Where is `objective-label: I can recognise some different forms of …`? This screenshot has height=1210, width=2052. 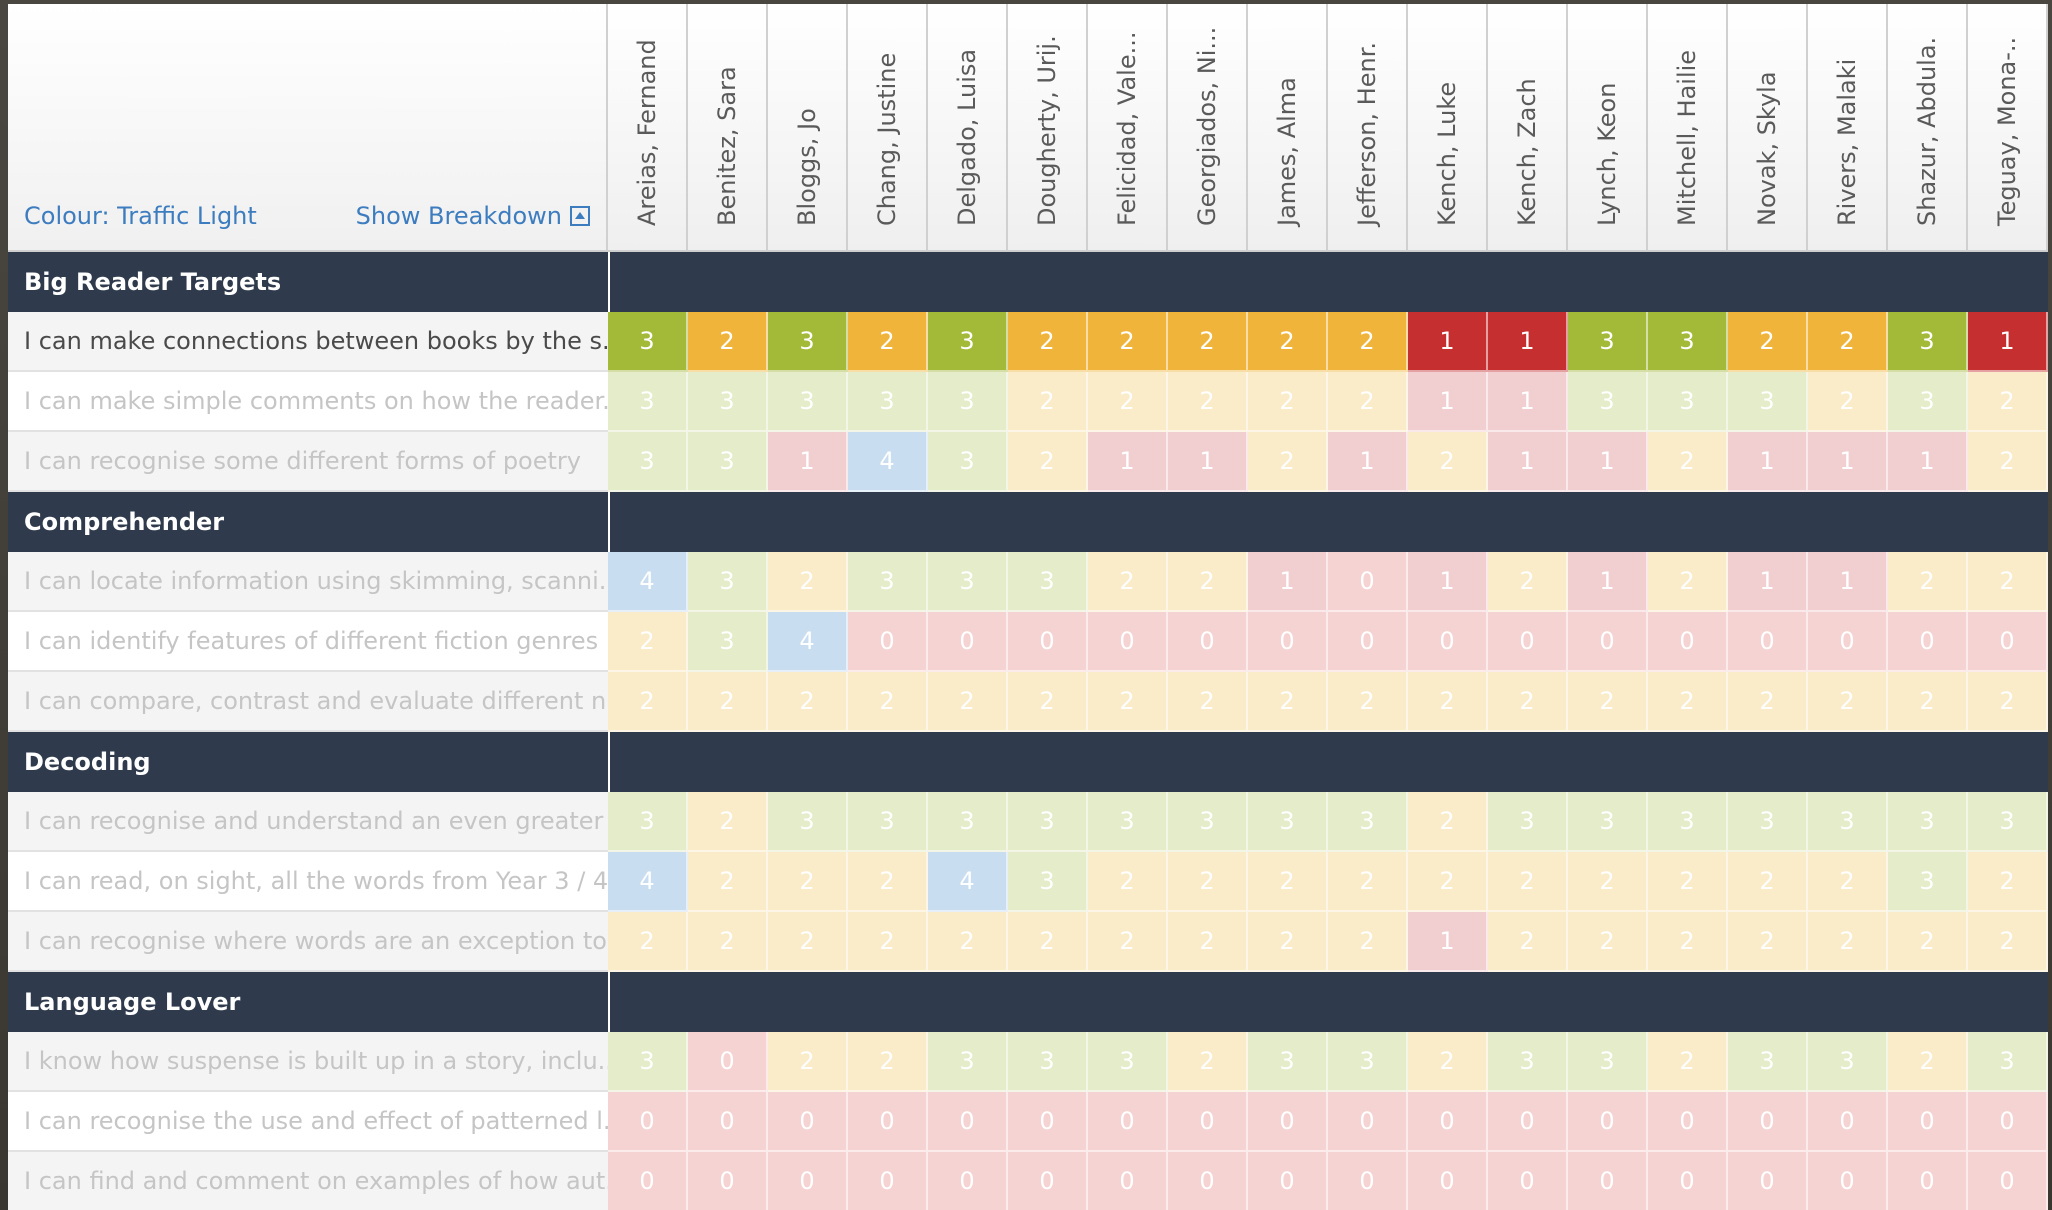
objective-label: I can recognise some different forms of … is located at coordinates (308, 462).